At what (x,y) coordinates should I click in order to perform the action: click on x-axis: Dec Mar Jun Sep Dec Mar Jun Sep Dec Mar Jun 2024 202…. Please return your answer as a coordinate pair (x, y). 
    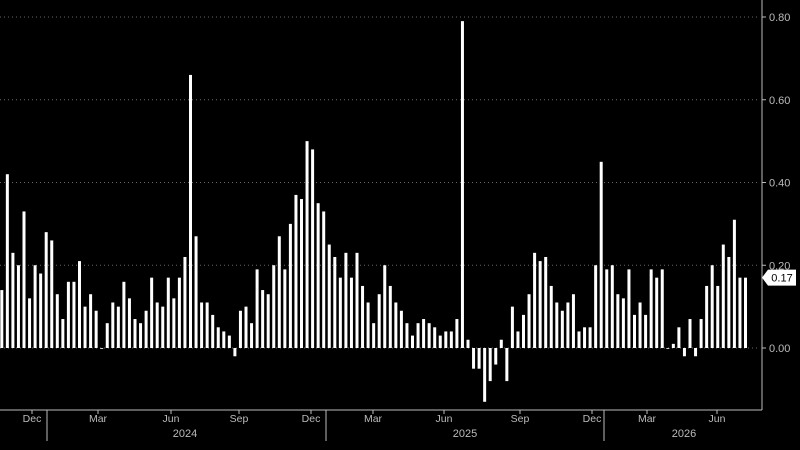
    Looking at the image, I should click on (381, 425).